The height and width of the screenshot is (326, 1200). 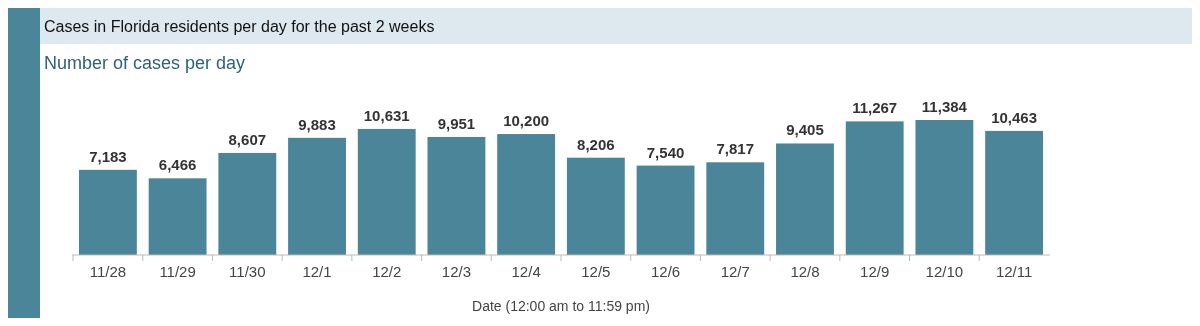 I want to click on x-tick-label: 11/29, so click(x=177, y=271).